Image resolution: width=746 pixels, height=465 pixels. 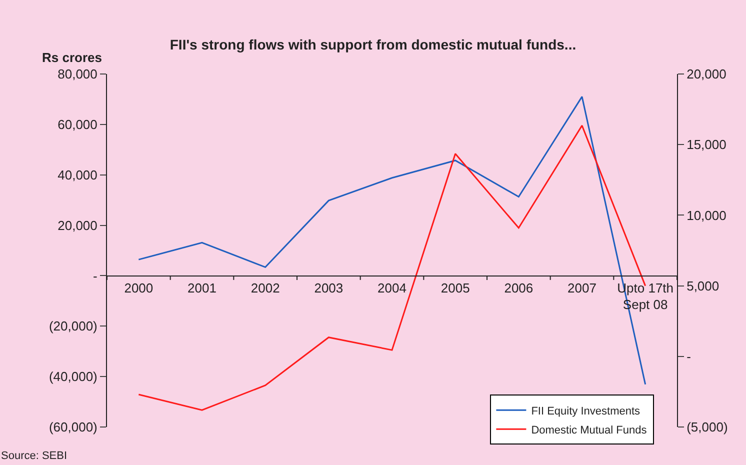 I want to click on y-tick-label: (60,000), so click(x=73, y=427).